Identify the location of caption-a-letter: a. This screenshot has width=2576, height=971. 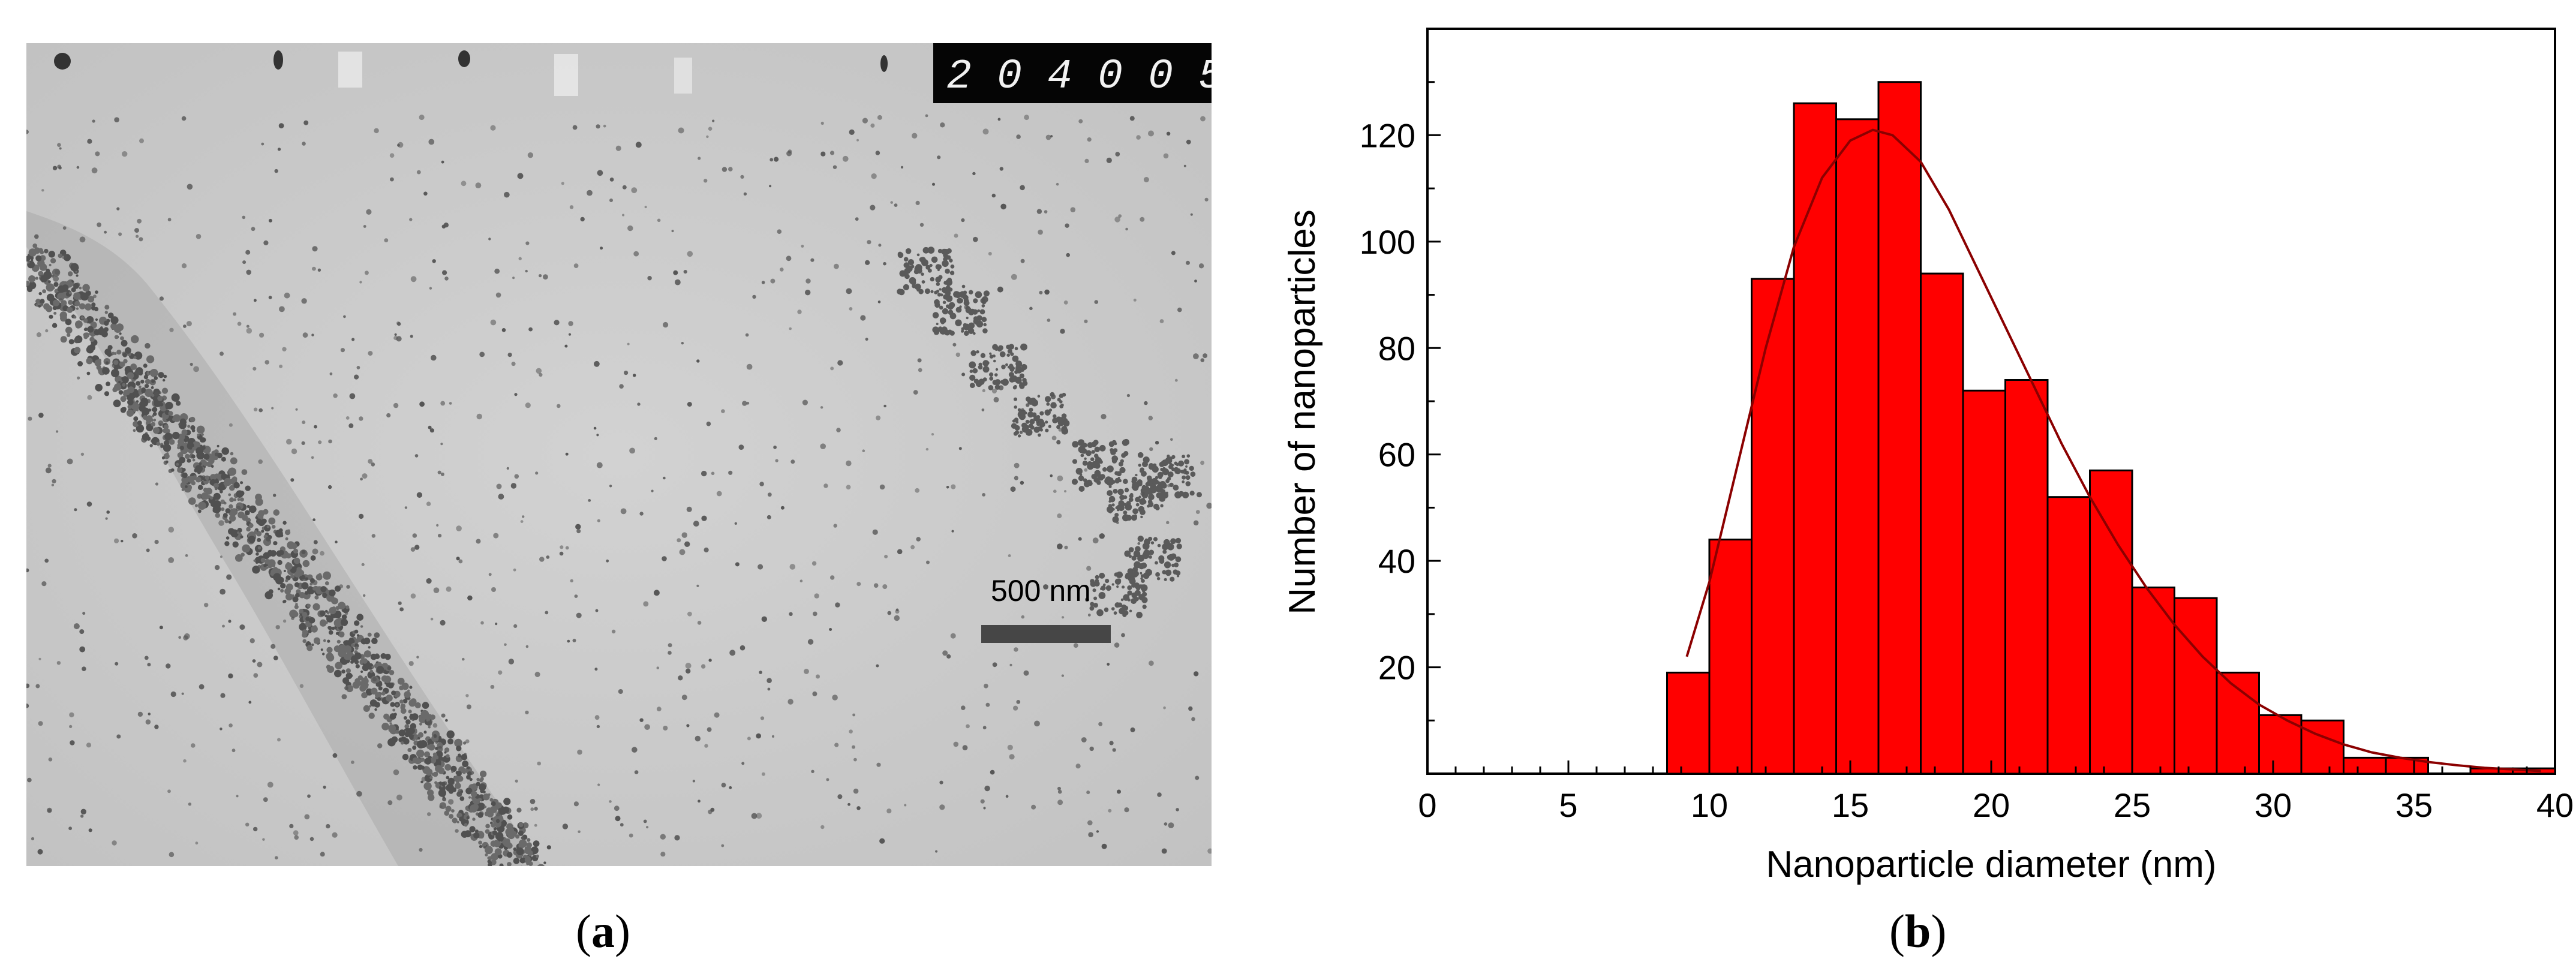
(603, 931).